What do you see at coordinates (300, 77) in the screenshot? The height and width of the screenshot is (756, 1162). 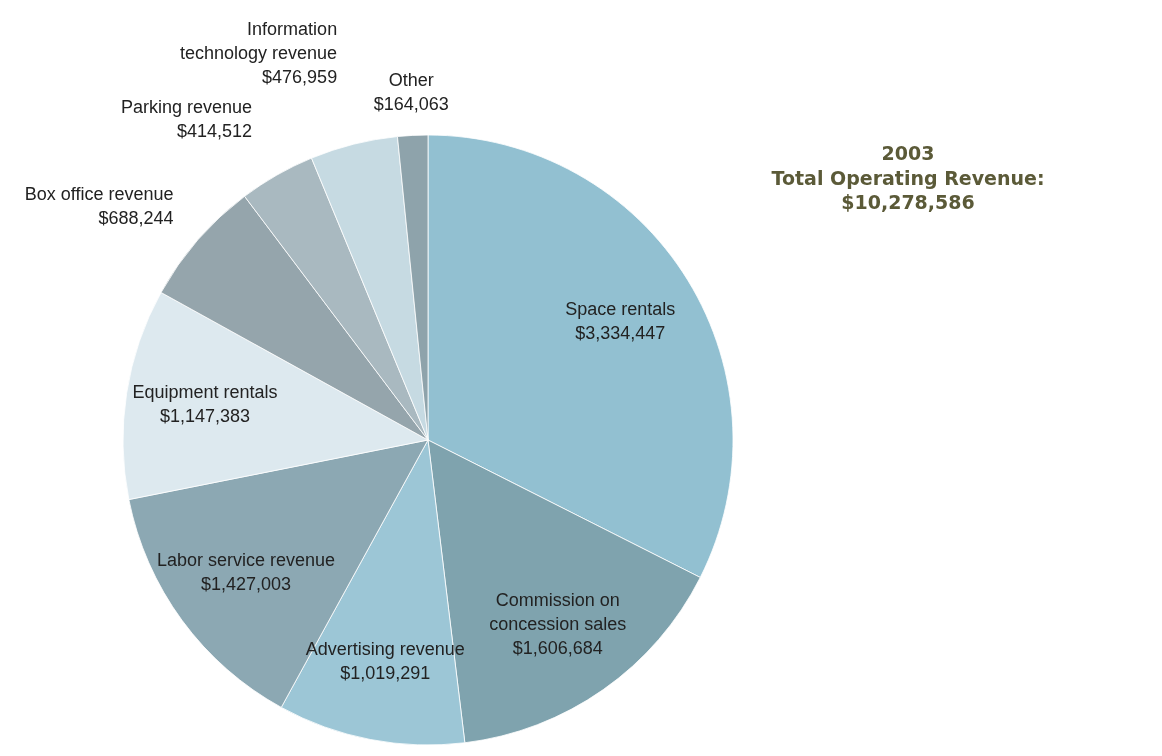 I see `data-label: $476,959` at bounding box center [300, 77].